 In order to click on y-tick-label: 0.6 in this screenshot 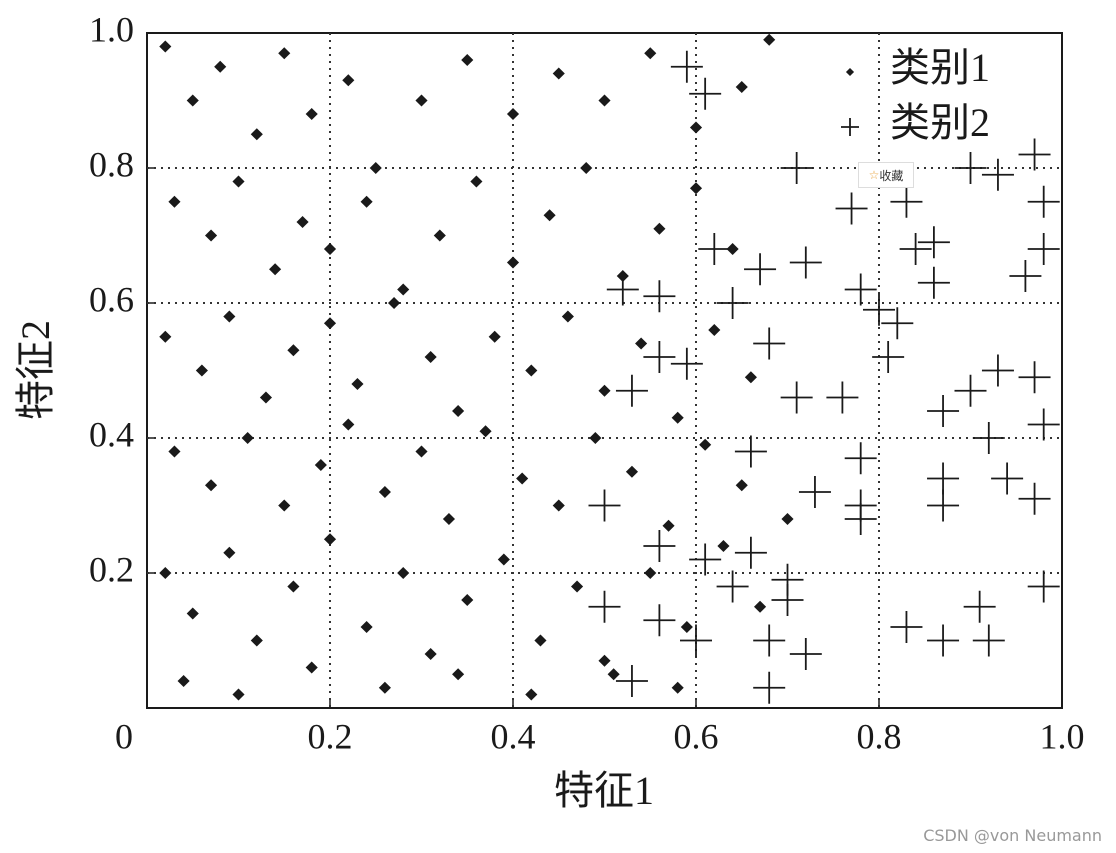, I will do `click(111, 299)`.